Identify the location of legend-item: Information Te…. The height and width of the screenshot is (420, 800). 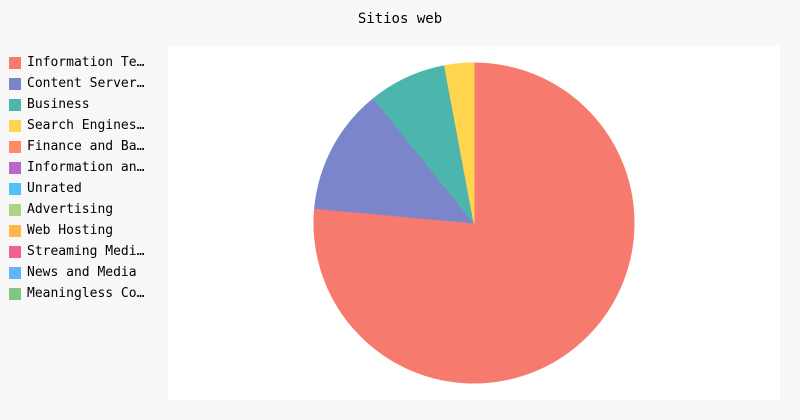
(76, 62).